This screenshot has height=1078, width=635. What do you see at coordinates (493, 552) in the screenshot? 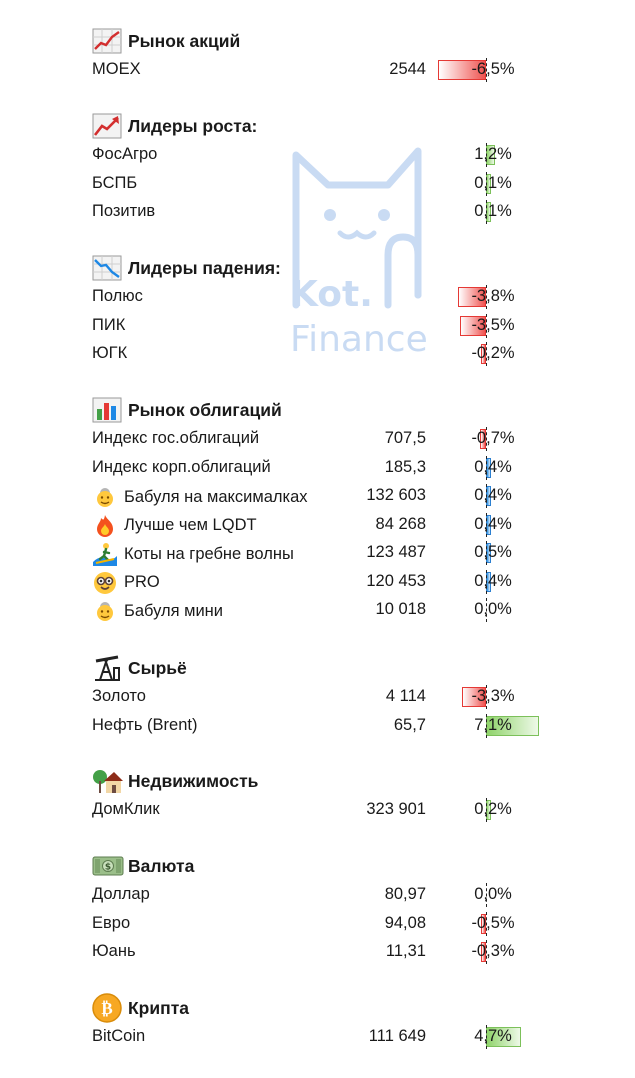
I see `row-change: 0,5%` at bounding box center [493, 552].